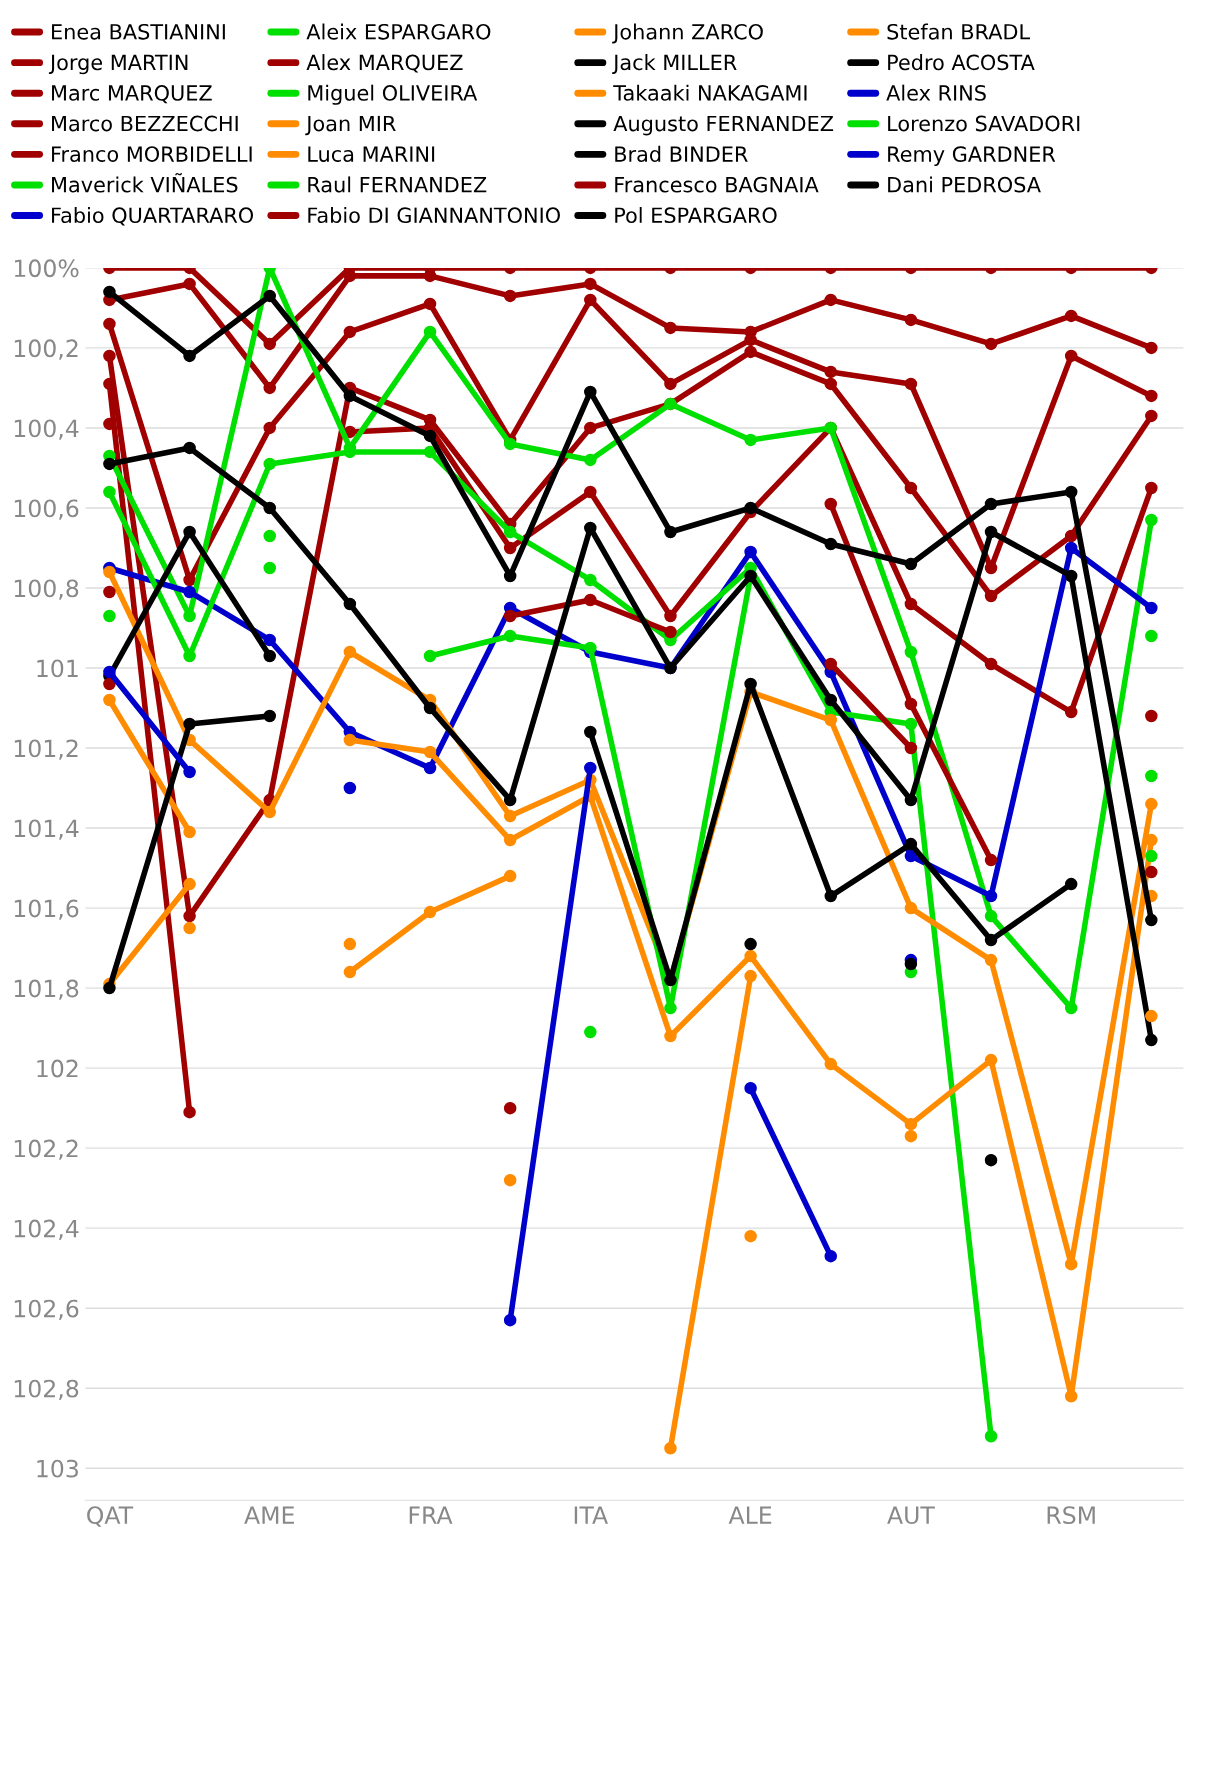 This screenshot has width=1220, height=1786. Describe the element at coordinates (46, 1389) in the screenshot. I see `y-tick-label: 102,8` at that location.